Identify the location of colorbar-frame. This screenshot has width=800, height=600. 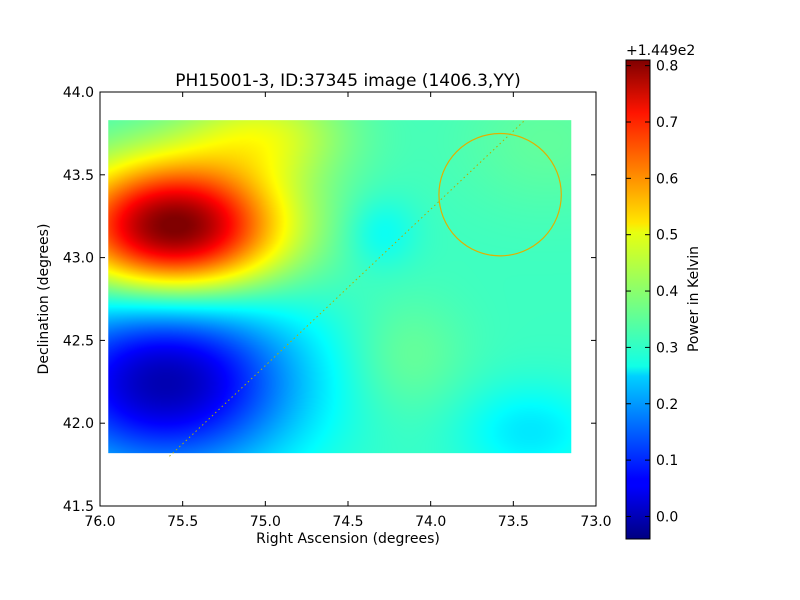
(638, 299).